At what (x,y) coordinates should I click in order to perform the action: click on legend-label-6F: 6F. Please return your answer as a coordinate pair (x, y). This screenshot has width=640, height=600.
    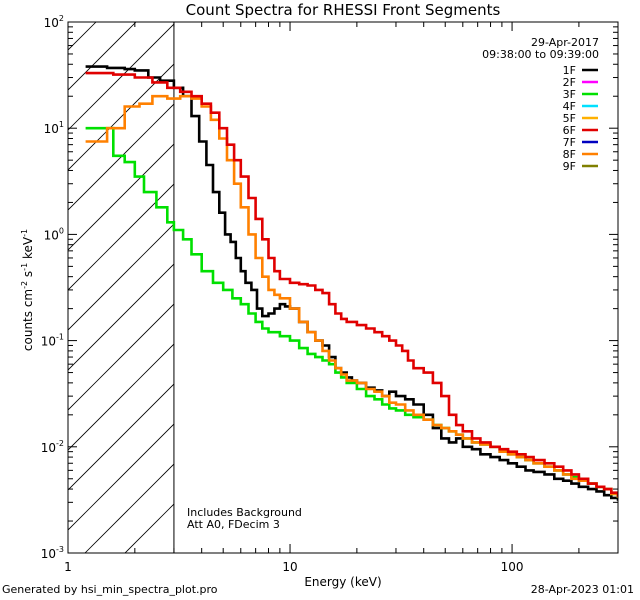
    Looking at the image, I should click on (569, 130).